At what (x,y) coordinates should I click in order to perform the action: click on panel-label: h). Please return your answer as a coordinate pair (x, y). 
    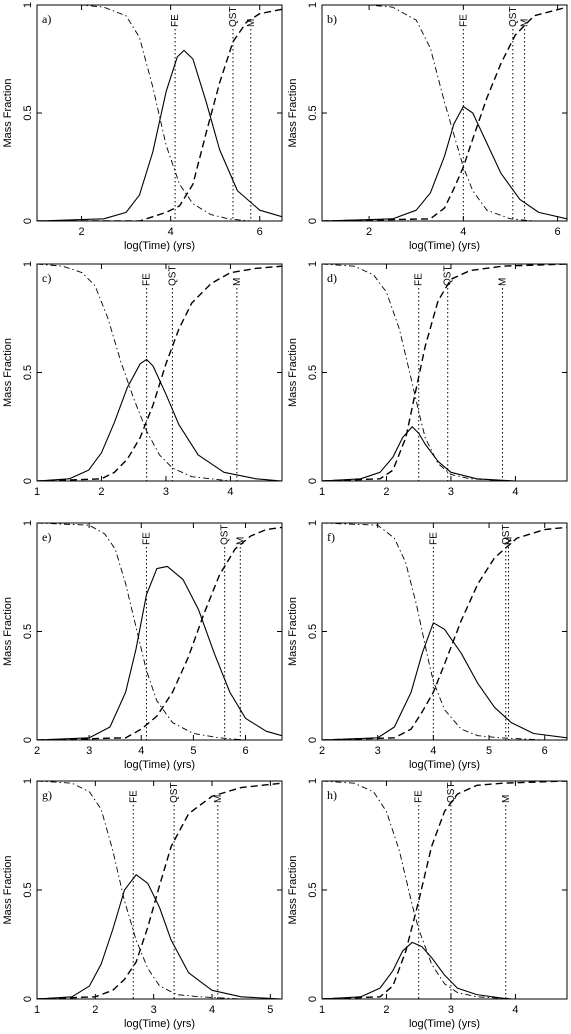
    Looking at the image, I should click on (332, 795).